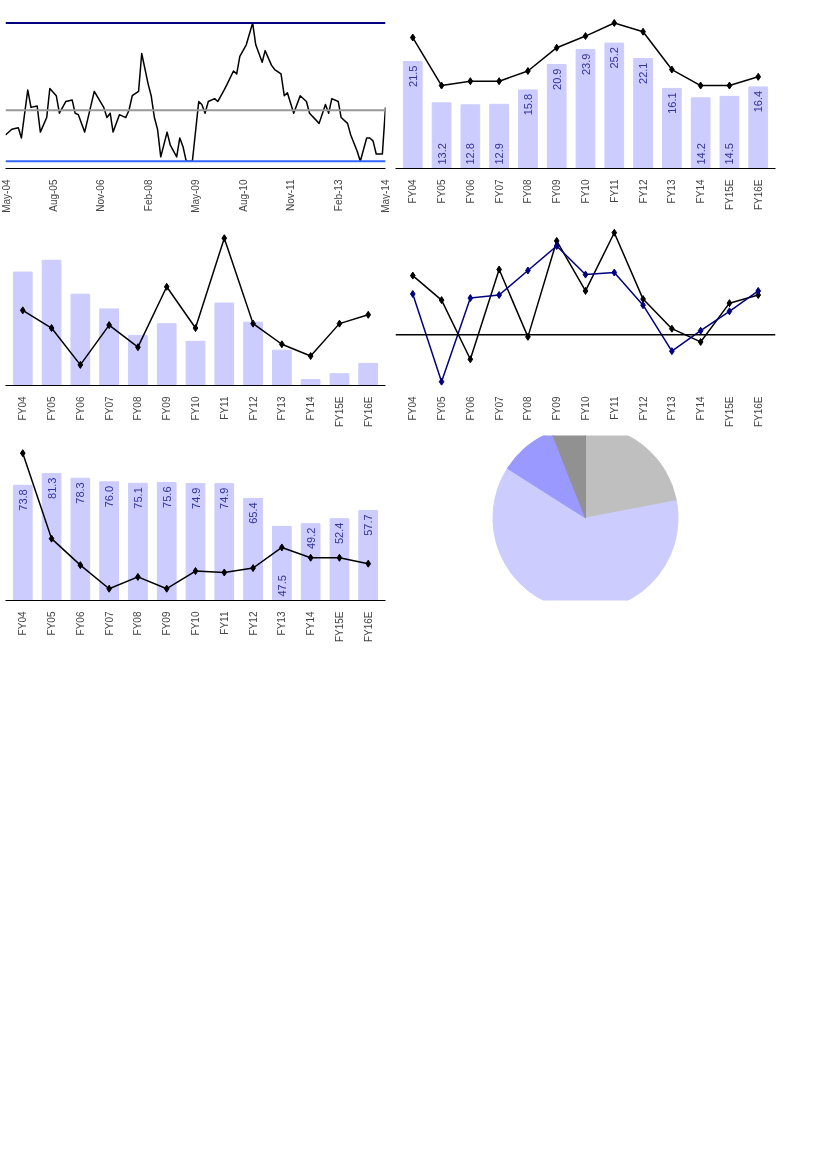  Describe the element at coordinates (253, 513) in the screenshot. I see `data-label: 65.4` at that location.